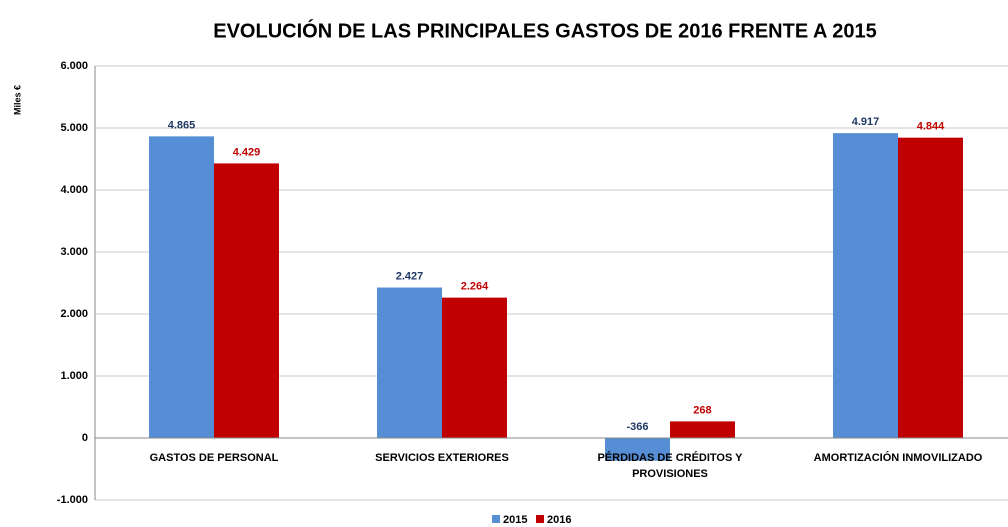  Describe the element at coordinates (17, 100) in the screenshot. I see `y-axis-label: Miles €` at that location.